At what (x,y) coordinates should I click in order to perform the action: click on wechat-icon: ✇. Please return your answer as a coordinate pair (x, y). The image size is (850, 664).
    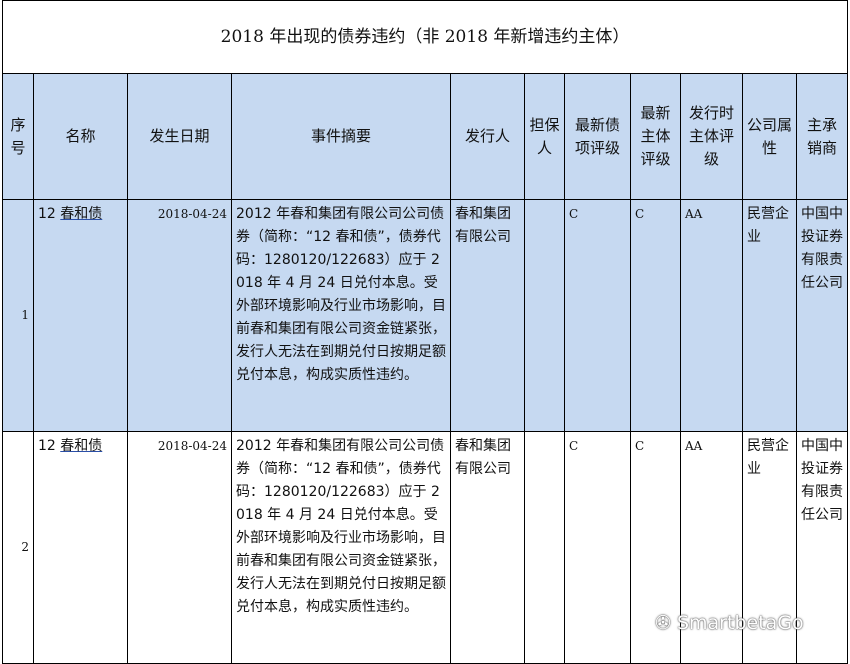
    Looking at the image, I should click on (666, 623).